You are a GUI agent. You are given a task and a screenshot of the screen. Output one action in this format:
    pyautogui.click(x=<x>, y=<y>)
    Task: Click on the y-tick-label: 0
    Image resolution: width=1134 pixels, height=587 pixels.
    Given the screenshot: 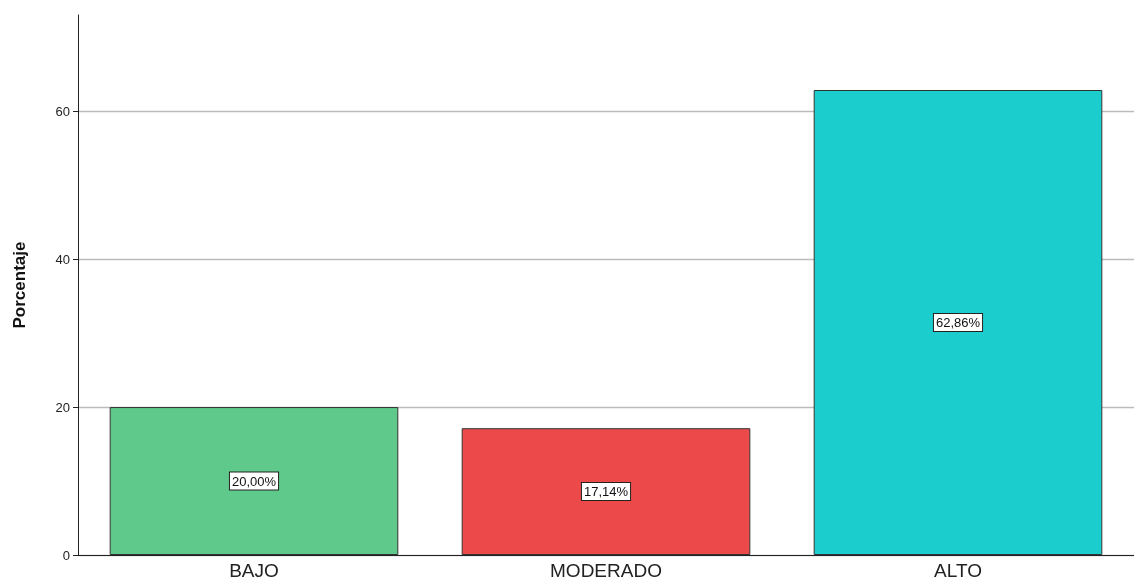 What is the action you would take?
    pyautogui.click(x=66, y=555)
    